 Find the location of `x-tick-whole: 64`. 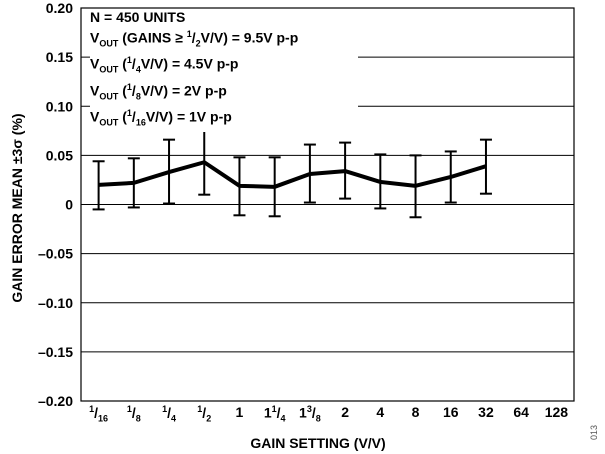

x-tick-whole: 64 is located at coordinates (521, 412).